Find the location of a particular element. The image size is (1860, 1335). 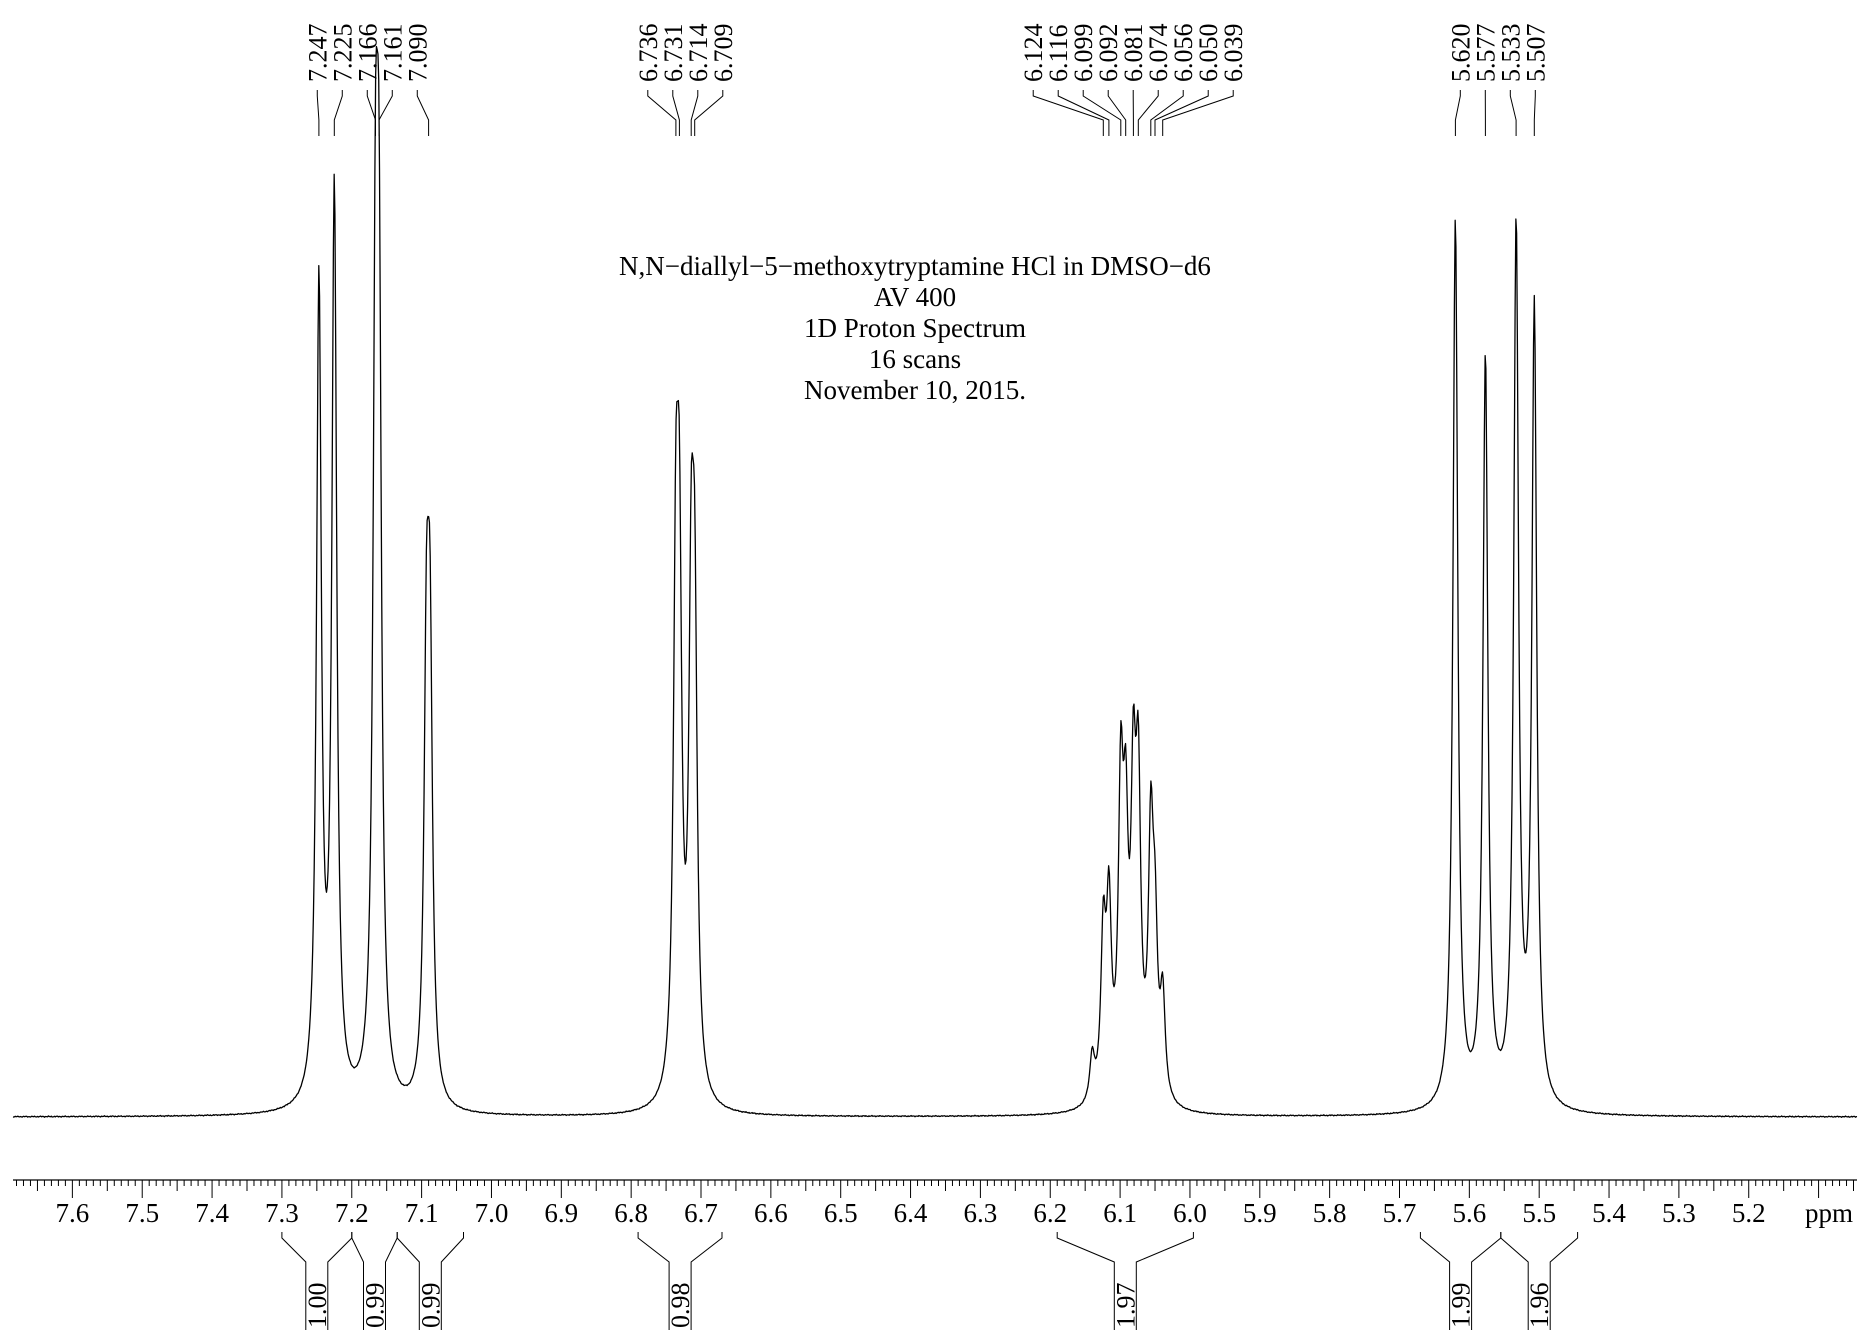

svg-text: 7.161 is located at coordinates (392, 53).